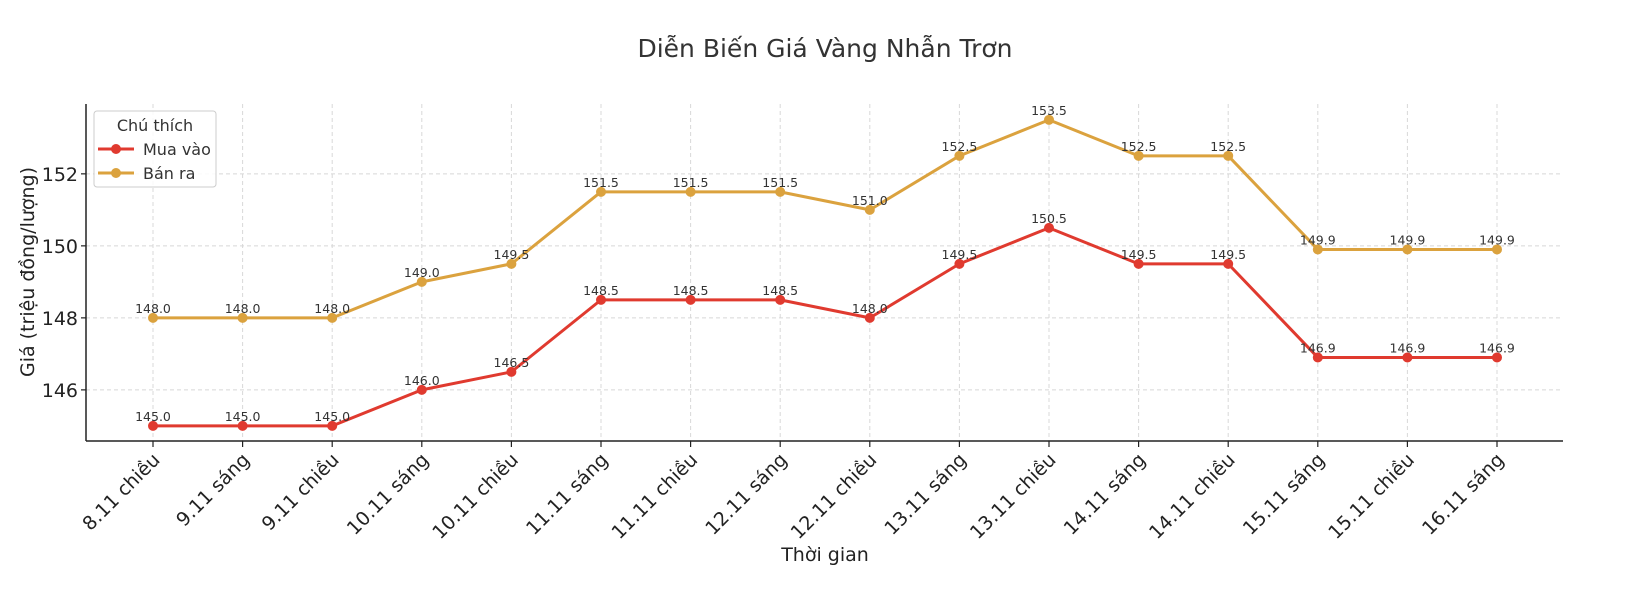 Image resolution: width=1634 pixels, height=614 pixels. I want to click on x-tick-label: 10.11 sáng, so click(388, 494).